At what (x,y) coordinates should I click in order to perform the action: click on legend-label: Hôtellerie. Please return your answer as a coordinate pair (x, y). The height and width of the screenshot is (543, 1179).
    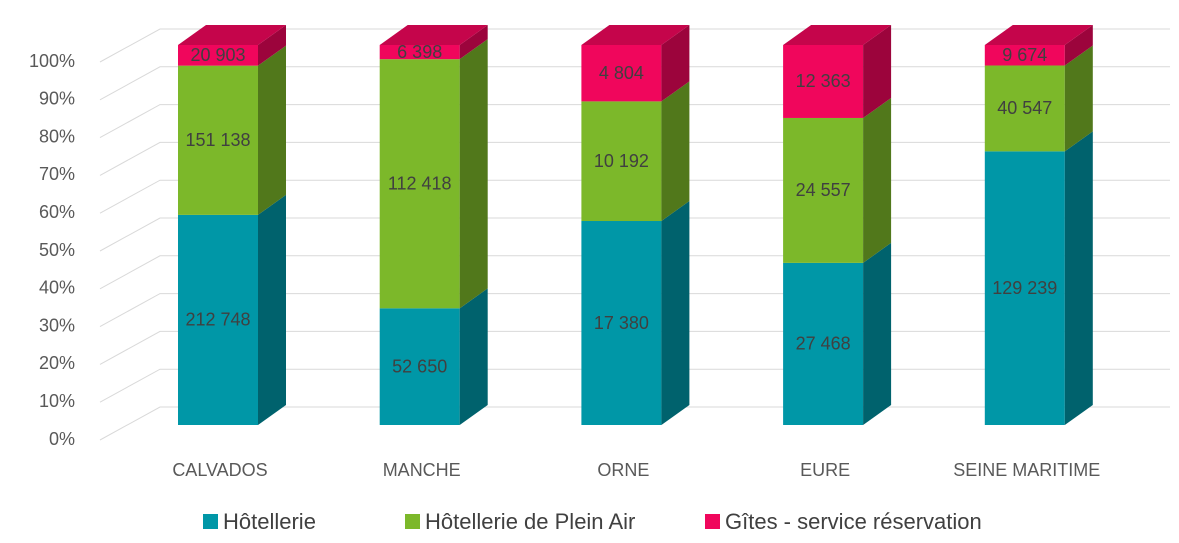
    Looking at the image, I should click on (269, 521).